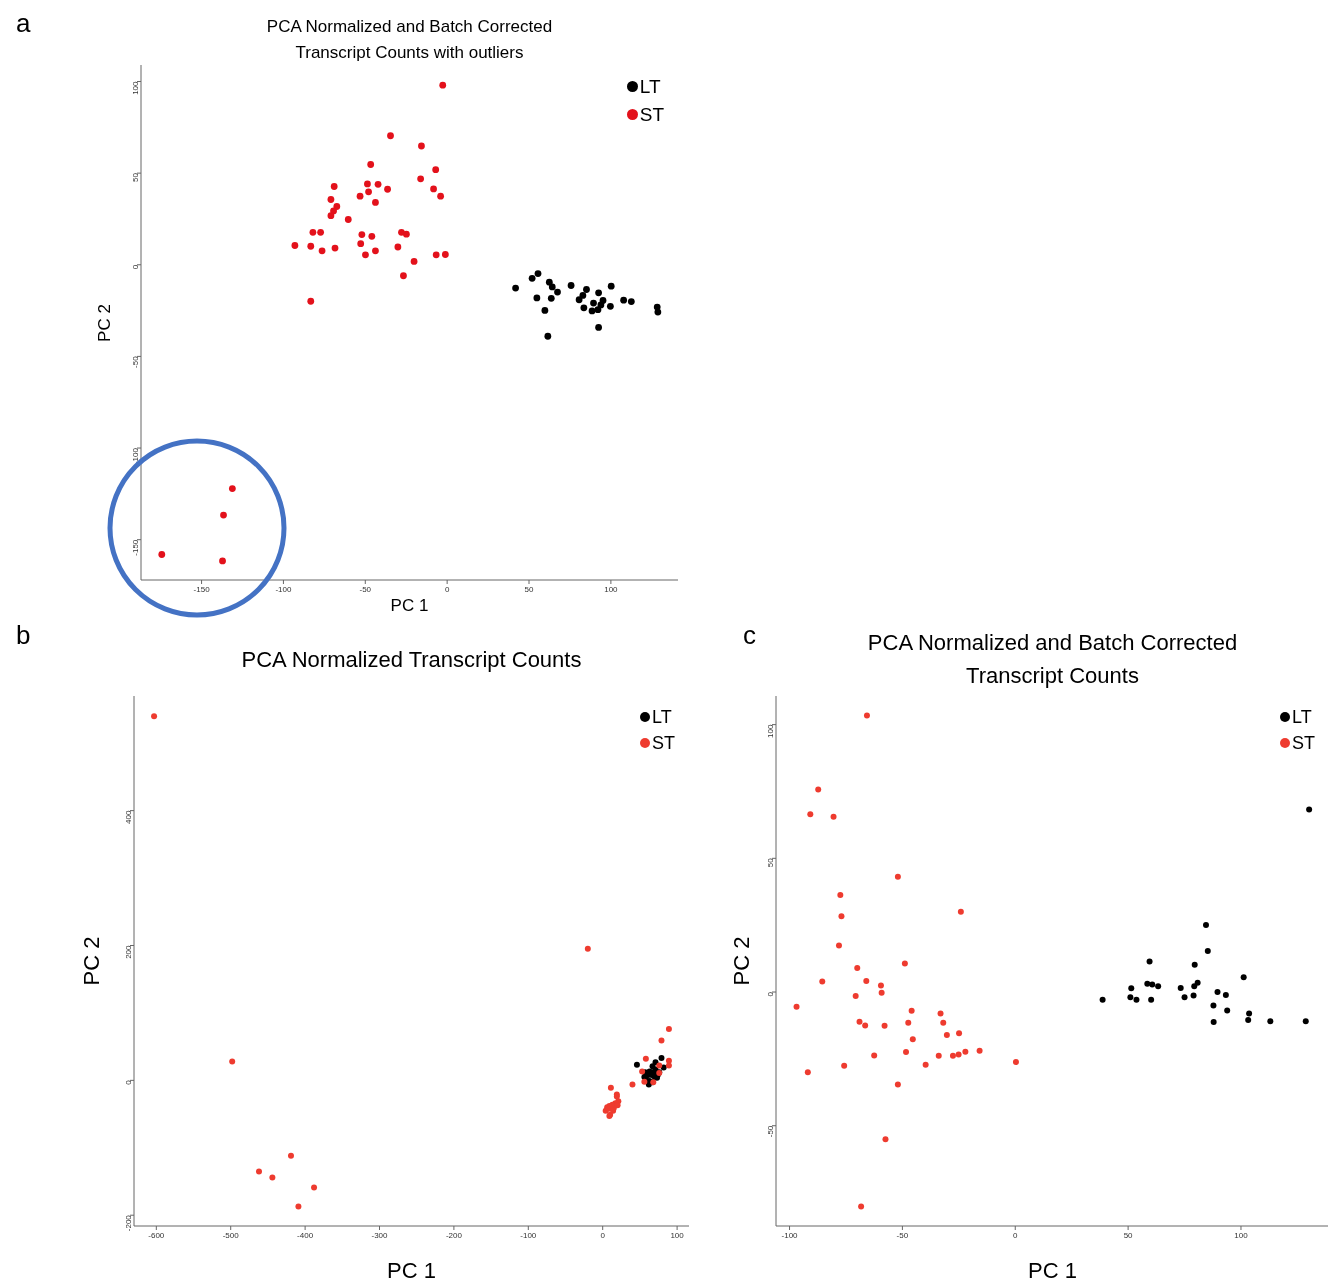 The image size is (1328, 1278). Describe the element at coordinates (454, 1235) in the screenshot. I see `x-tick-label: -200` at that location.